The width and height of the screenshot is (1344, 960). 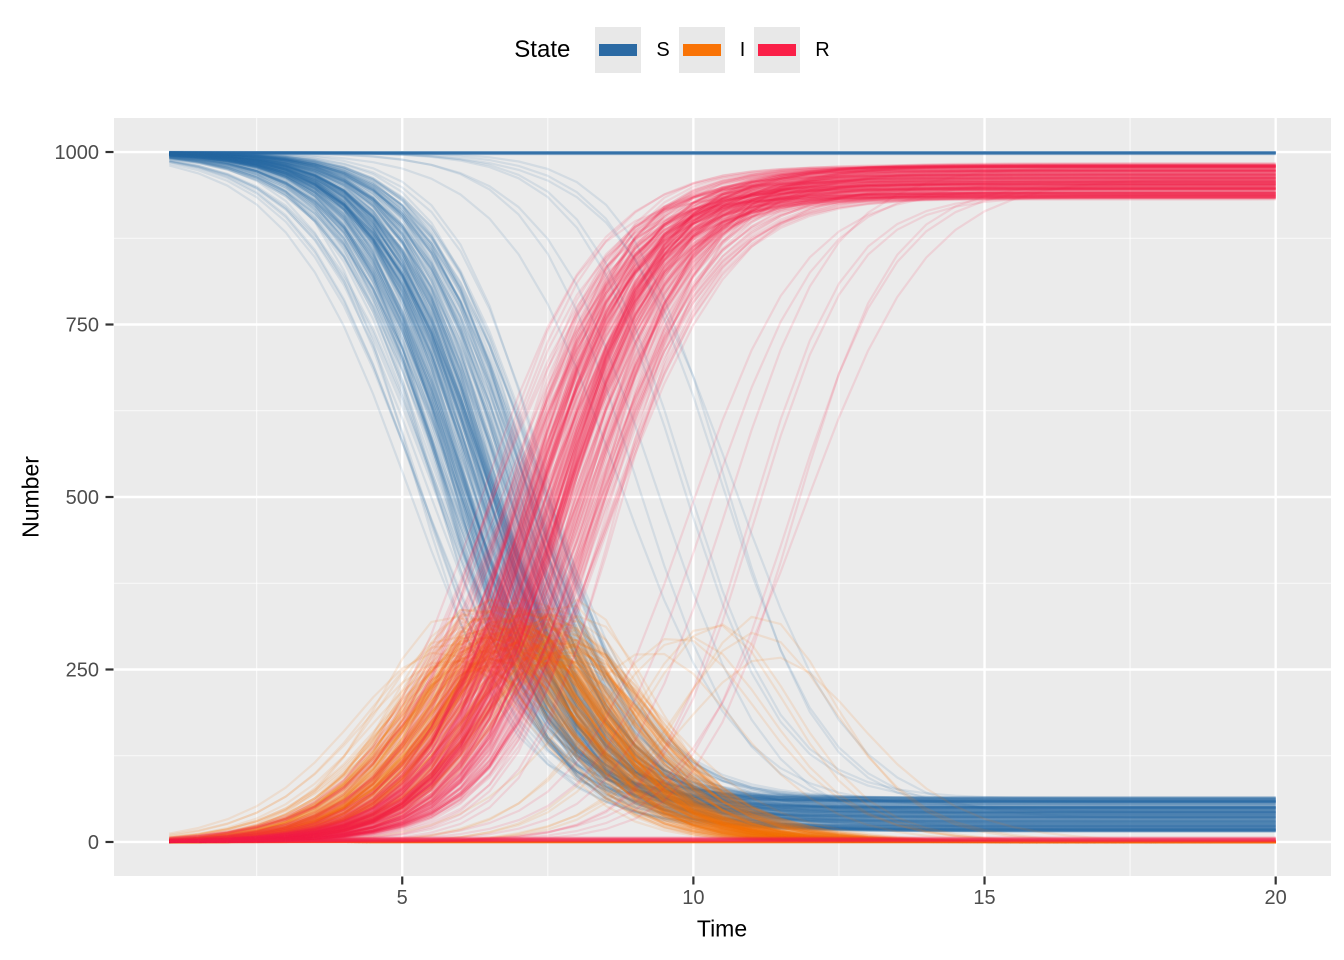 What do you see at coordinates (984, 898) in the screenshot?
I see `x-tick-label: 15` at bounding box center [984, 898].